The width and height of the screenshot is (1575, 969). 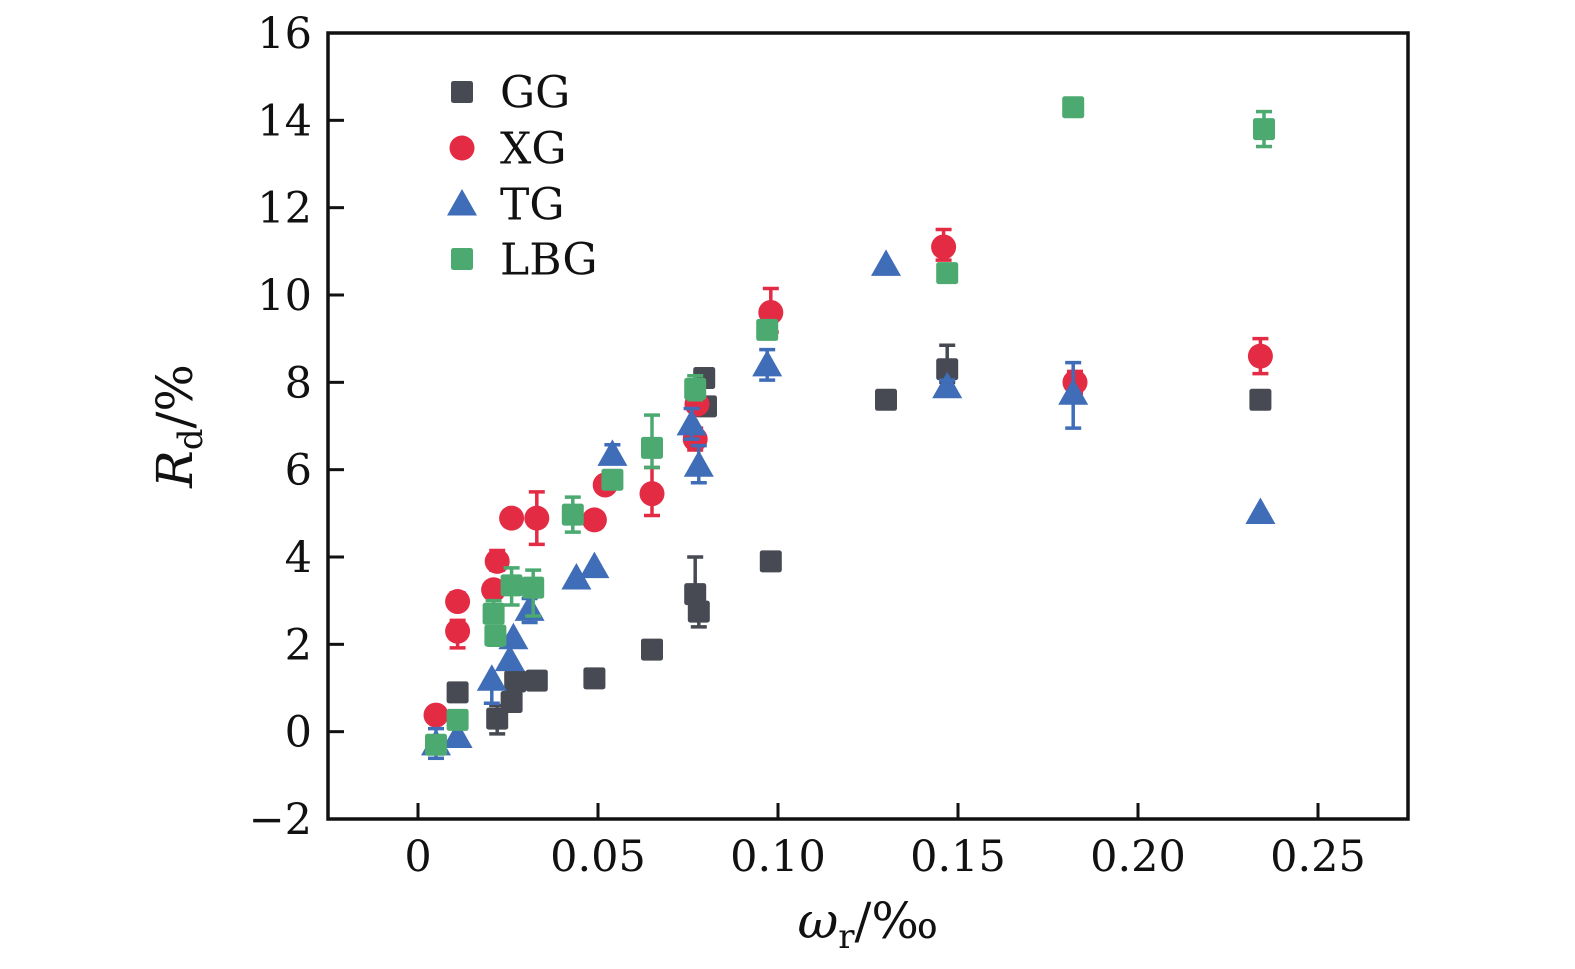 What do you see at coordinates (462, 259) in the screenshot?
I see `legend-marker-lbg` at bounding box center [462, 259].